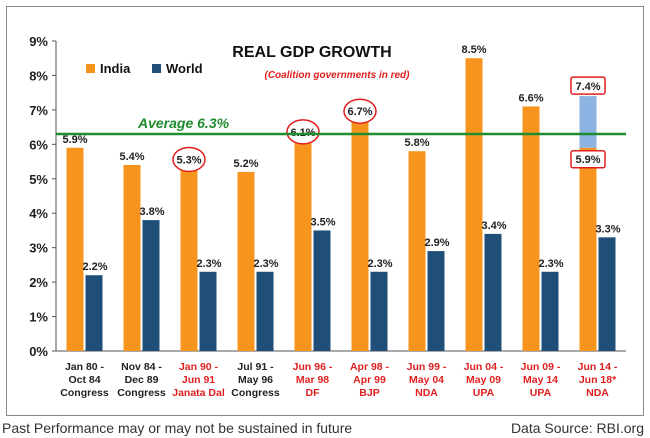 The width and height of the screenshot is (650, 438). I want to click on india-extension-label: 7.4%, so click(587, 87).